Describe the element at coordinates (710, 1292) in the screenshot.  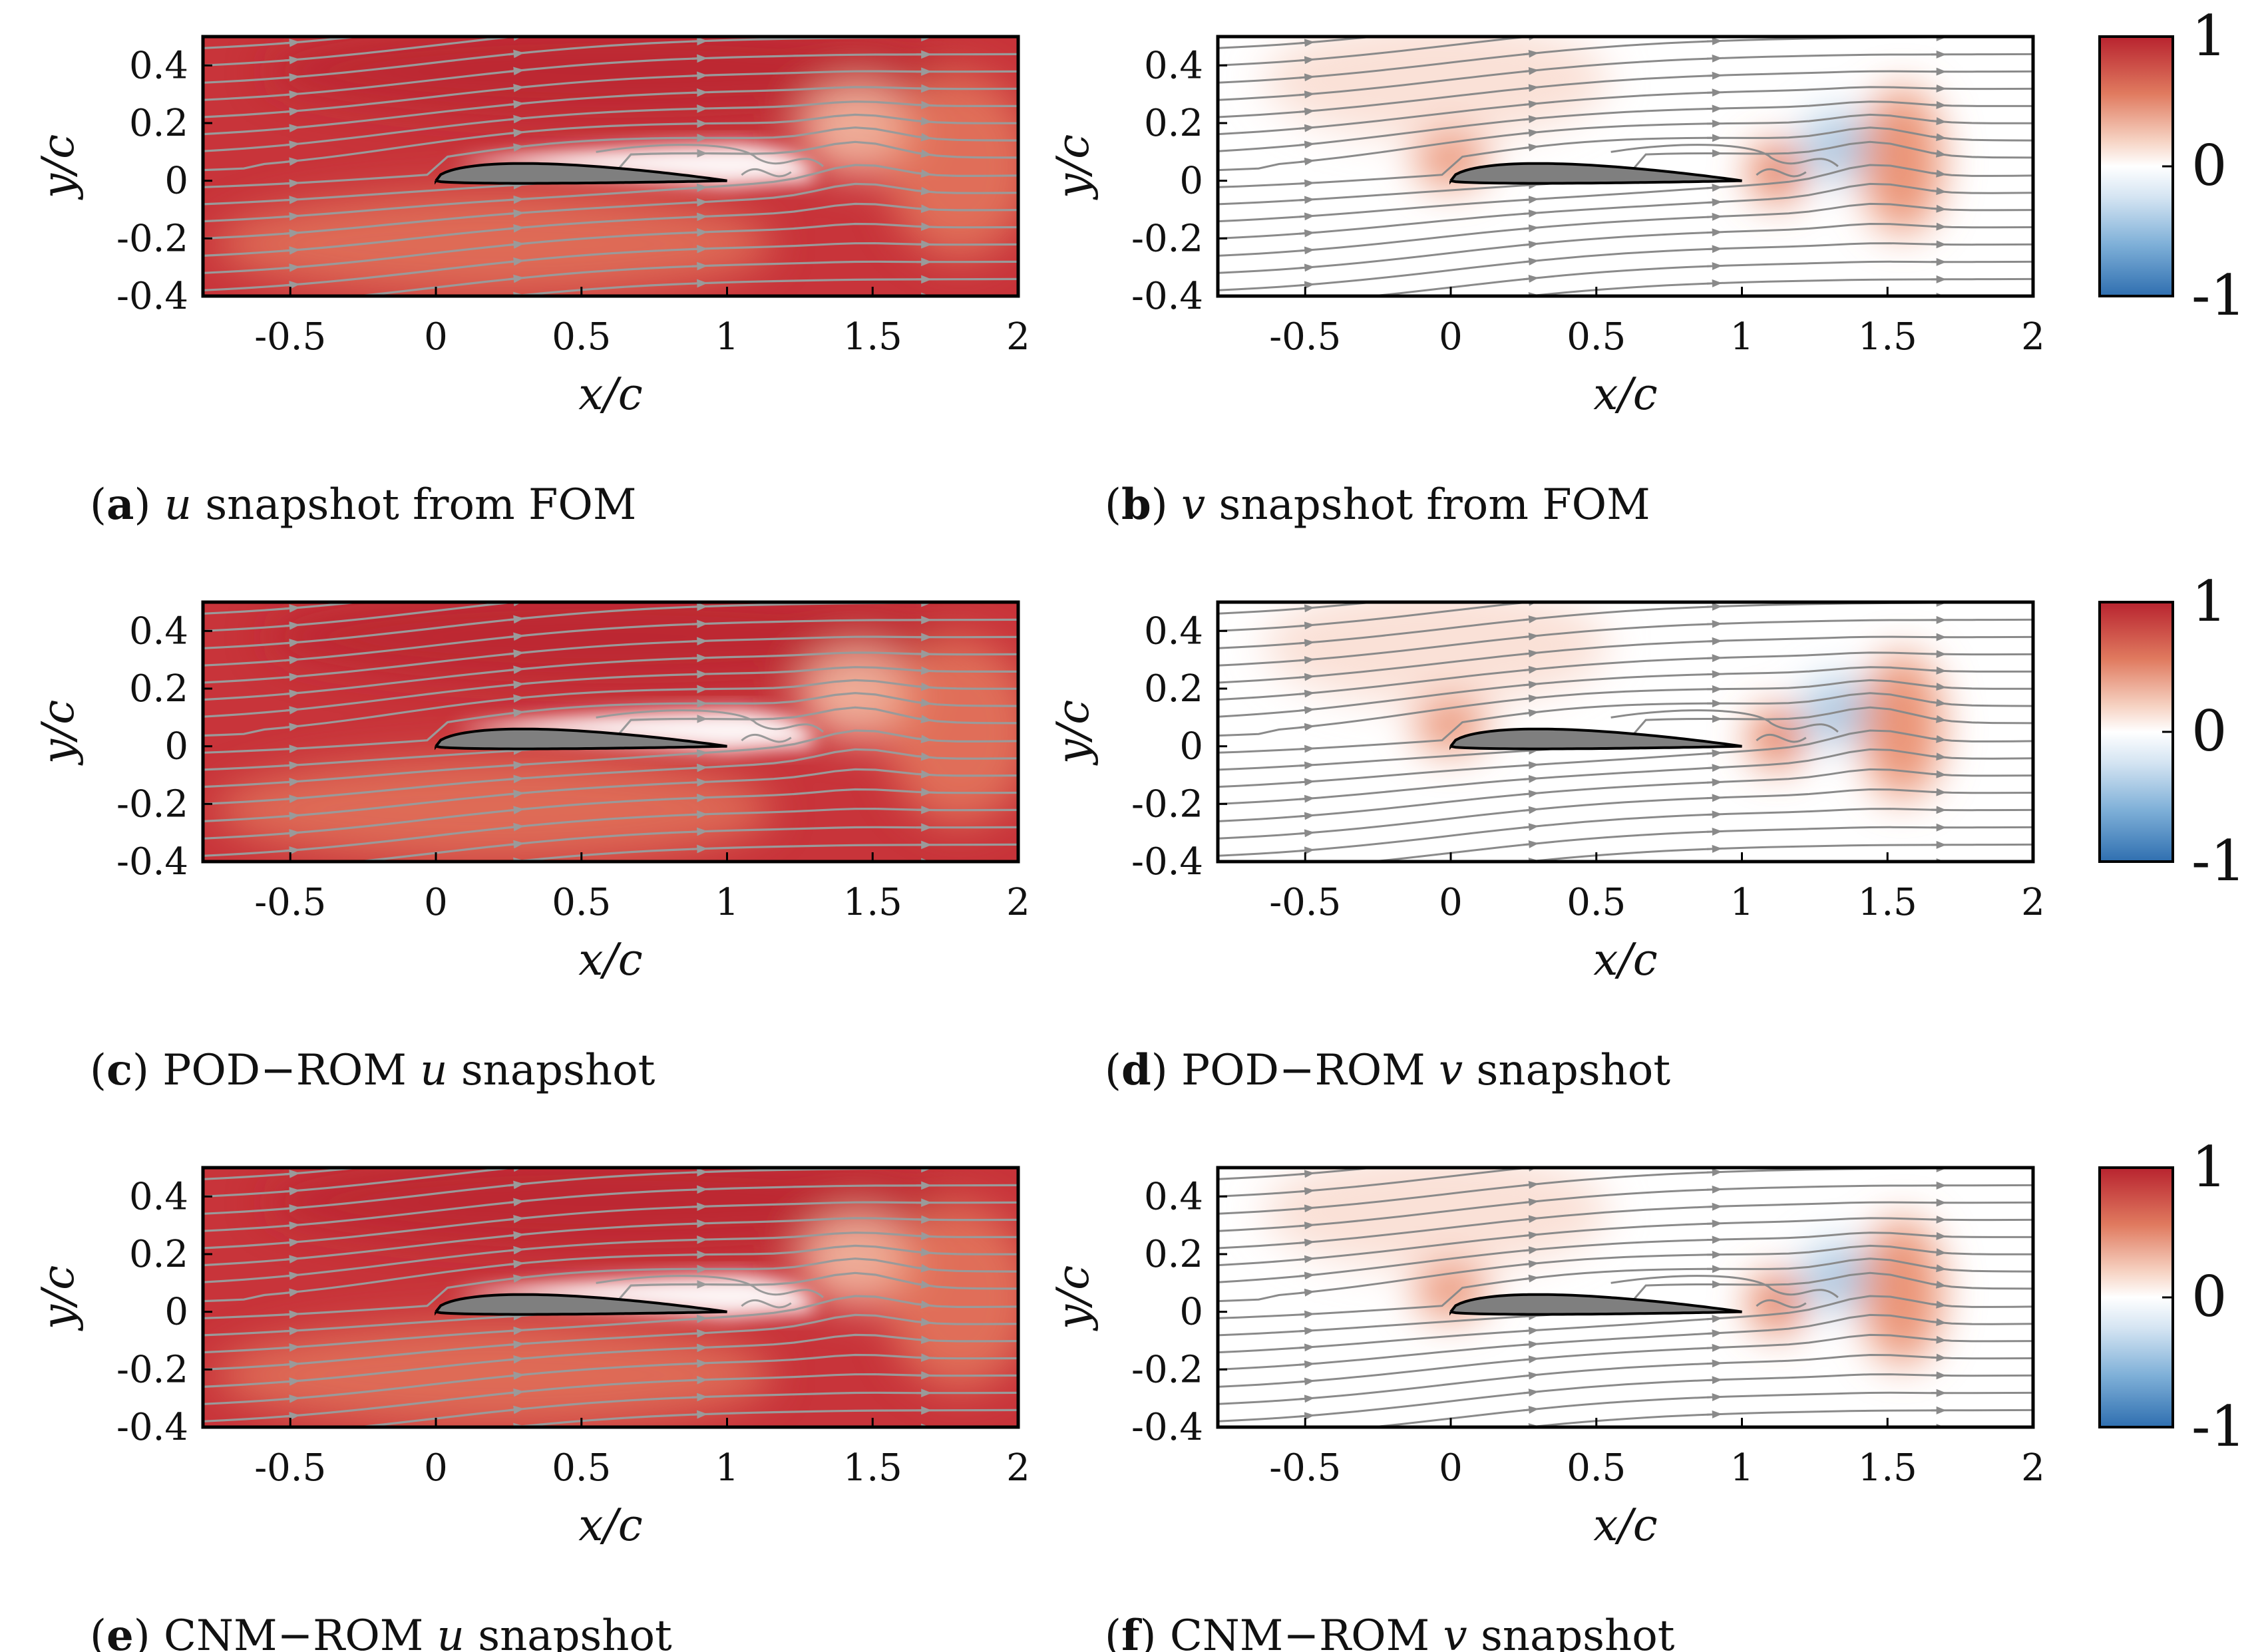
I see `wake-streamlines` at that location.